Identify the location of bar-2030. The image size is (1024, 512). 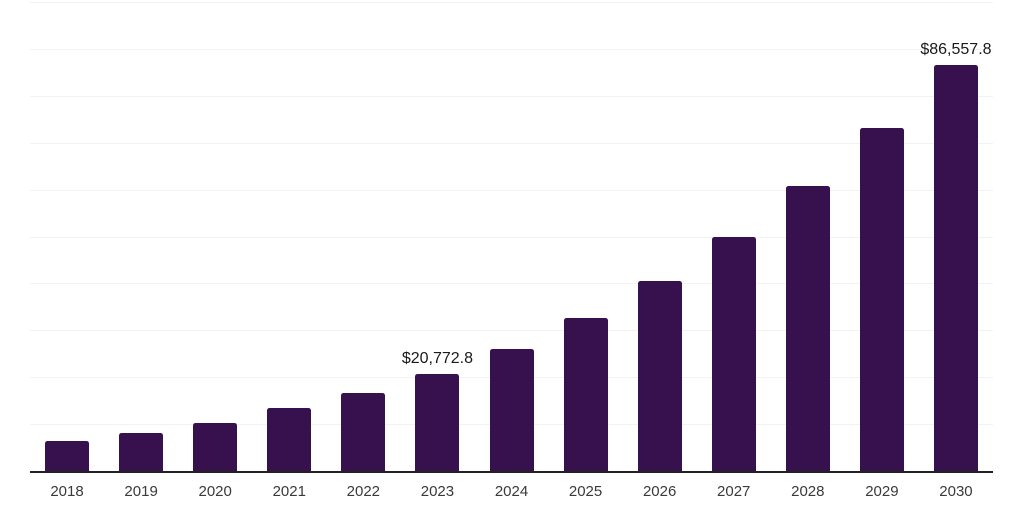
(955, 268).